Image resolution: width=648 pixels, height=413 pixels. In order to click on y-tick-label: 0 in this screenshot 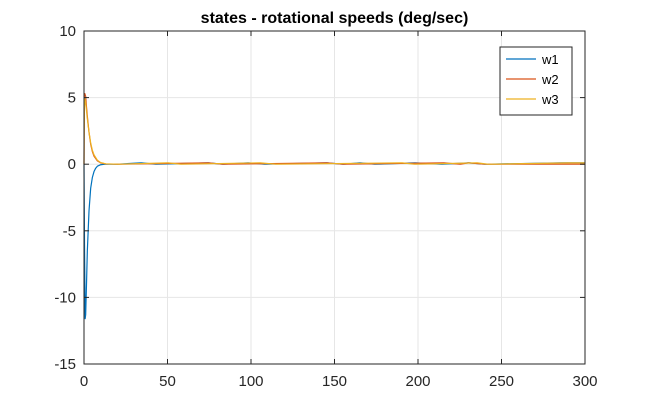, I will do `click(72, 164)`.